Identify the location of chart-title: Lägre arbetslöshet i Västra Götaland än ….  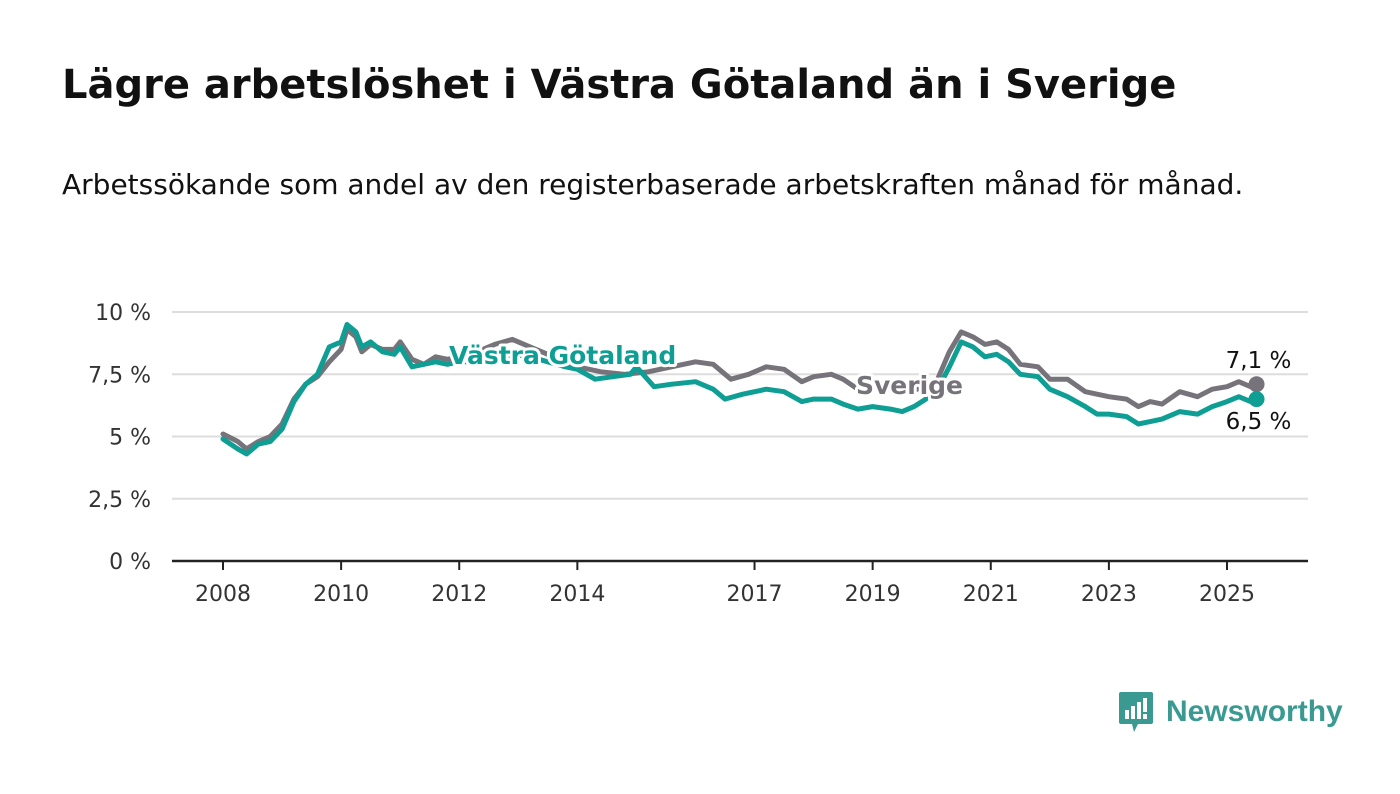
(619, 85).